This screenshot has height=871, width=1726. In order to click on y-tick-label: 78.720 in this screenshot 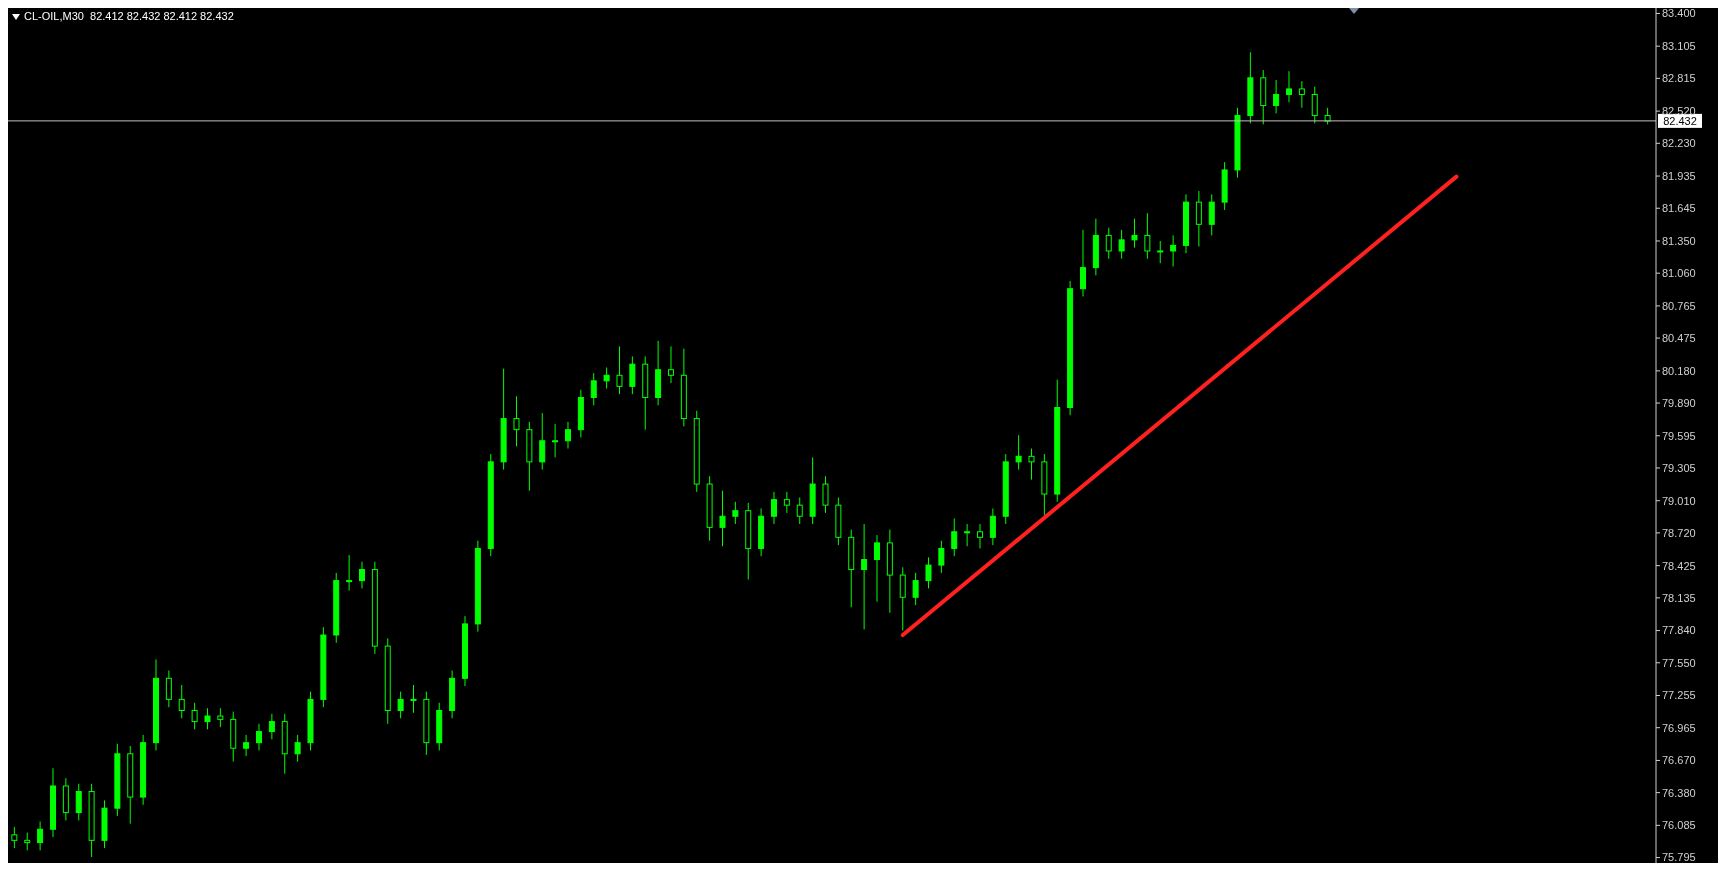, I will do `click(1679, 532)`.